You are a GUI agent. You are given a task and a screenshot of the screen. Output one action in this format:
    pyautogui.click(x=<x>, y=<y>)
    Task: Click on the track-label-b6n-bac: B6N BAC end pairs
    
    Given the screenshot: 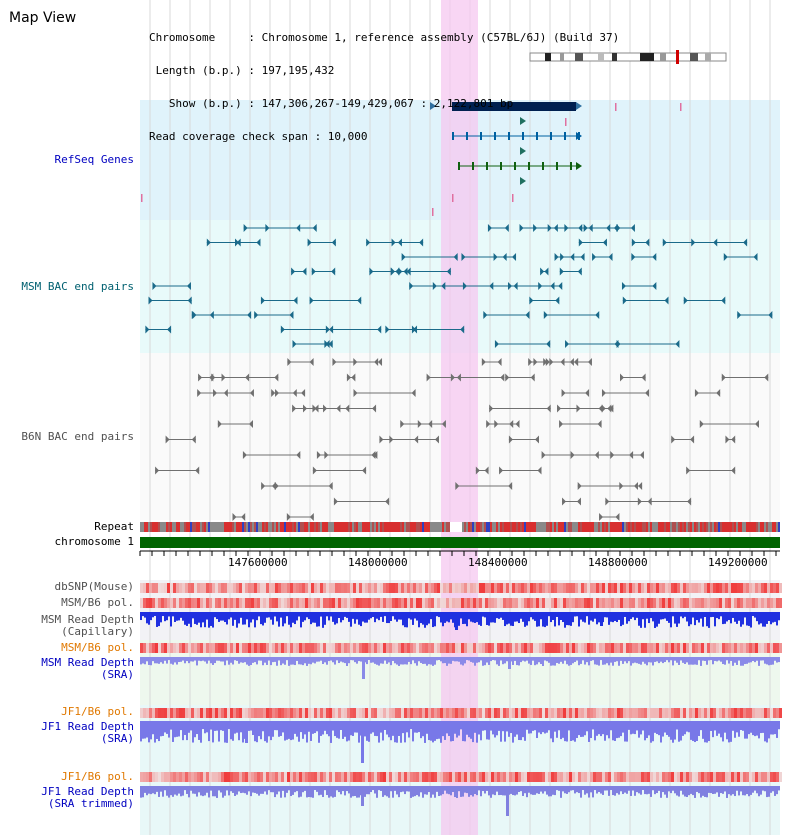 What is the action you would take?
    pyautogui.click(x=77, y=436)
    